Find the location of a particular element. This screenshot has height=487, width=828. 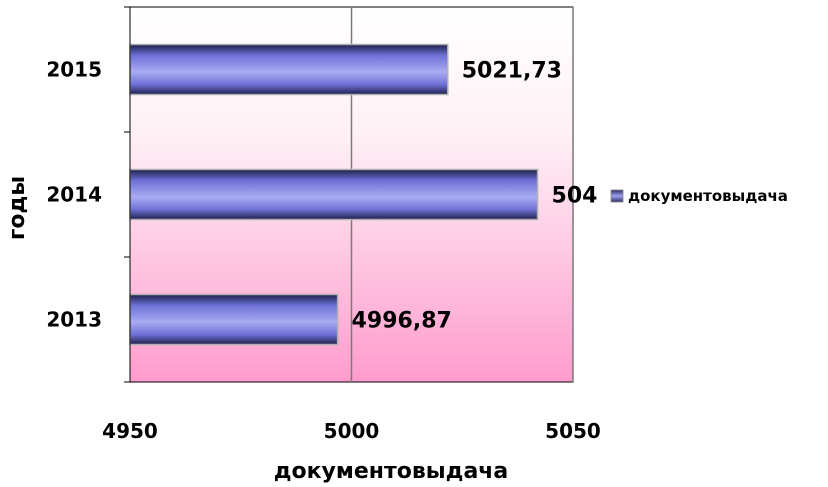

bar-2015 is located at coordinates (289, 69).